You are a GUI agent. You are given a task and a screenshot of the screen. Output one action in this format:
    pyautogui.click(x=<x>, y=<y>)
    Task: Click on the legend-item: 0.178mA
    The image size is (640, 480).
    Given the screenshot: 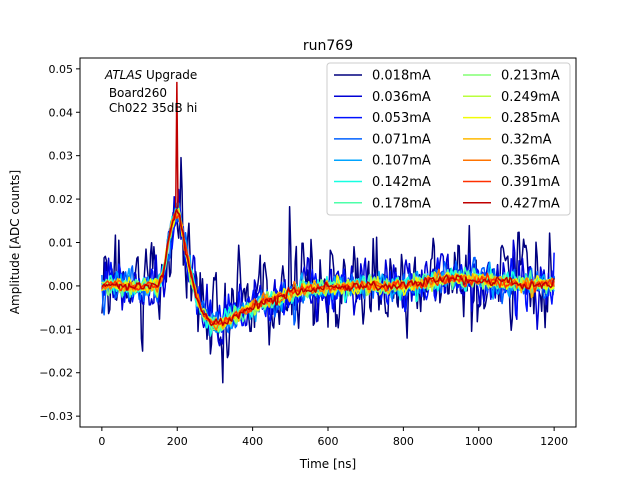 What is the action you would take?
    pyautogui.click(x=382, y=203)
    